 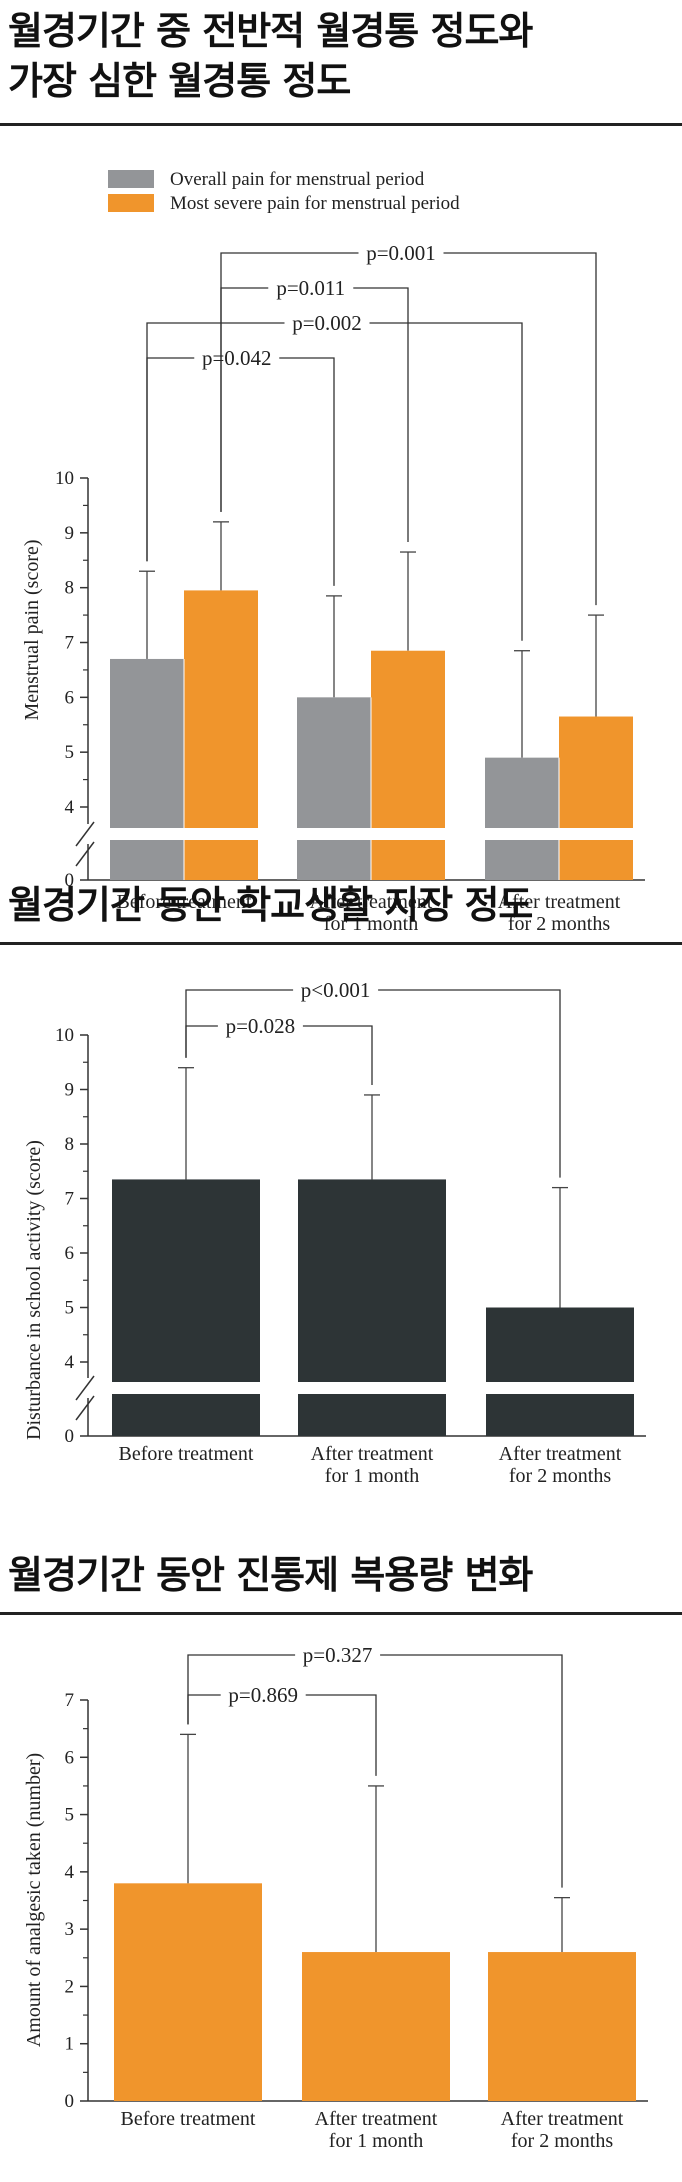 What do you see at coordinates (560, 1415) in the screenshot?
I see `bar-after-treatment-for-2-months-lower` at bounding box center [560, 1415].